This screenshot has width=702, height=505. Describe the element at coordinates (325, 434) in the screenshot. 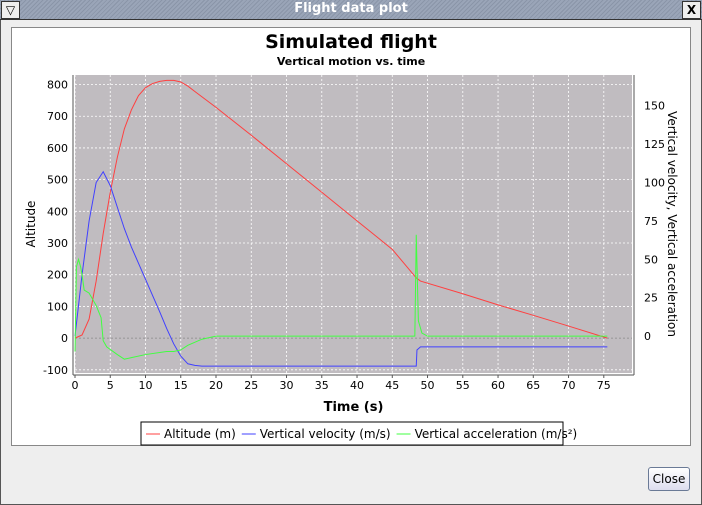

I see `legend-label-1: Vertical velocity (m/s)` at that location.